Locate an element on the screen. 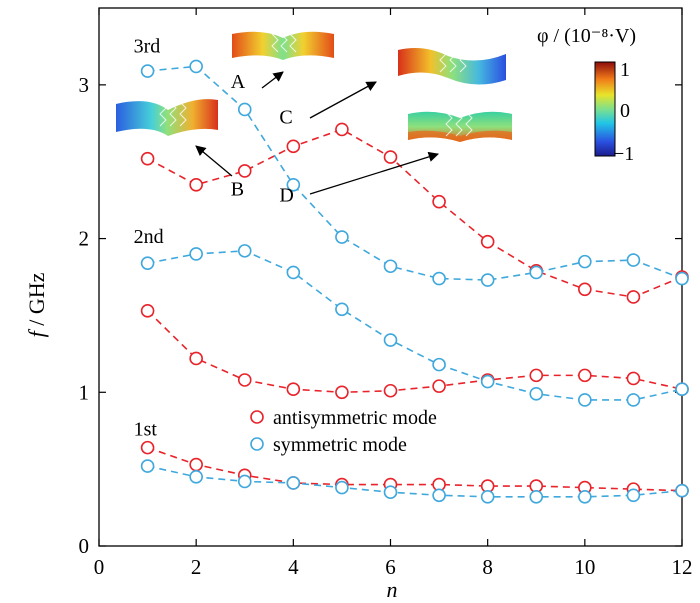  colorbar: φ / (10⁻⁸·V) 1 0 −1 is located at coordinates (586, 95).